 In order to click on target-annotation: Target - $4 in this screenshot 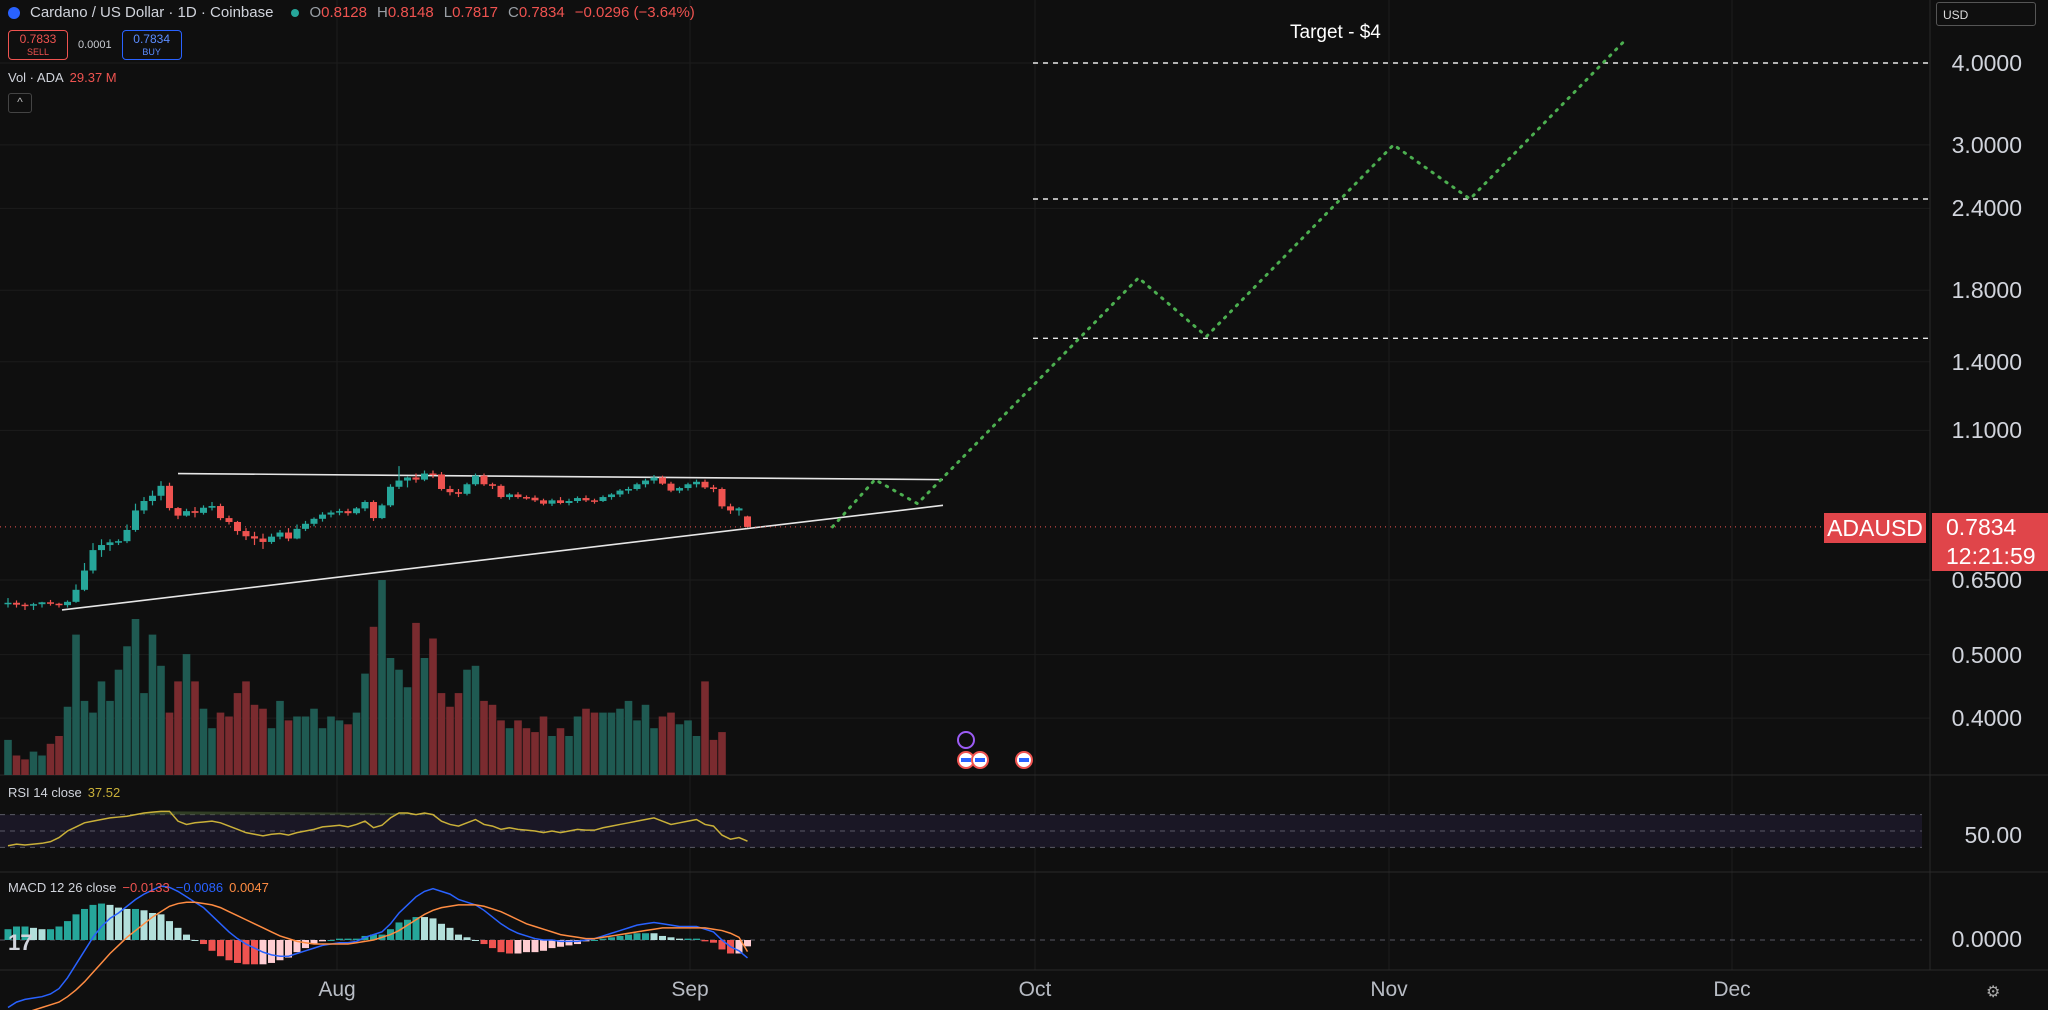, I will do `click(1335, 32)`.